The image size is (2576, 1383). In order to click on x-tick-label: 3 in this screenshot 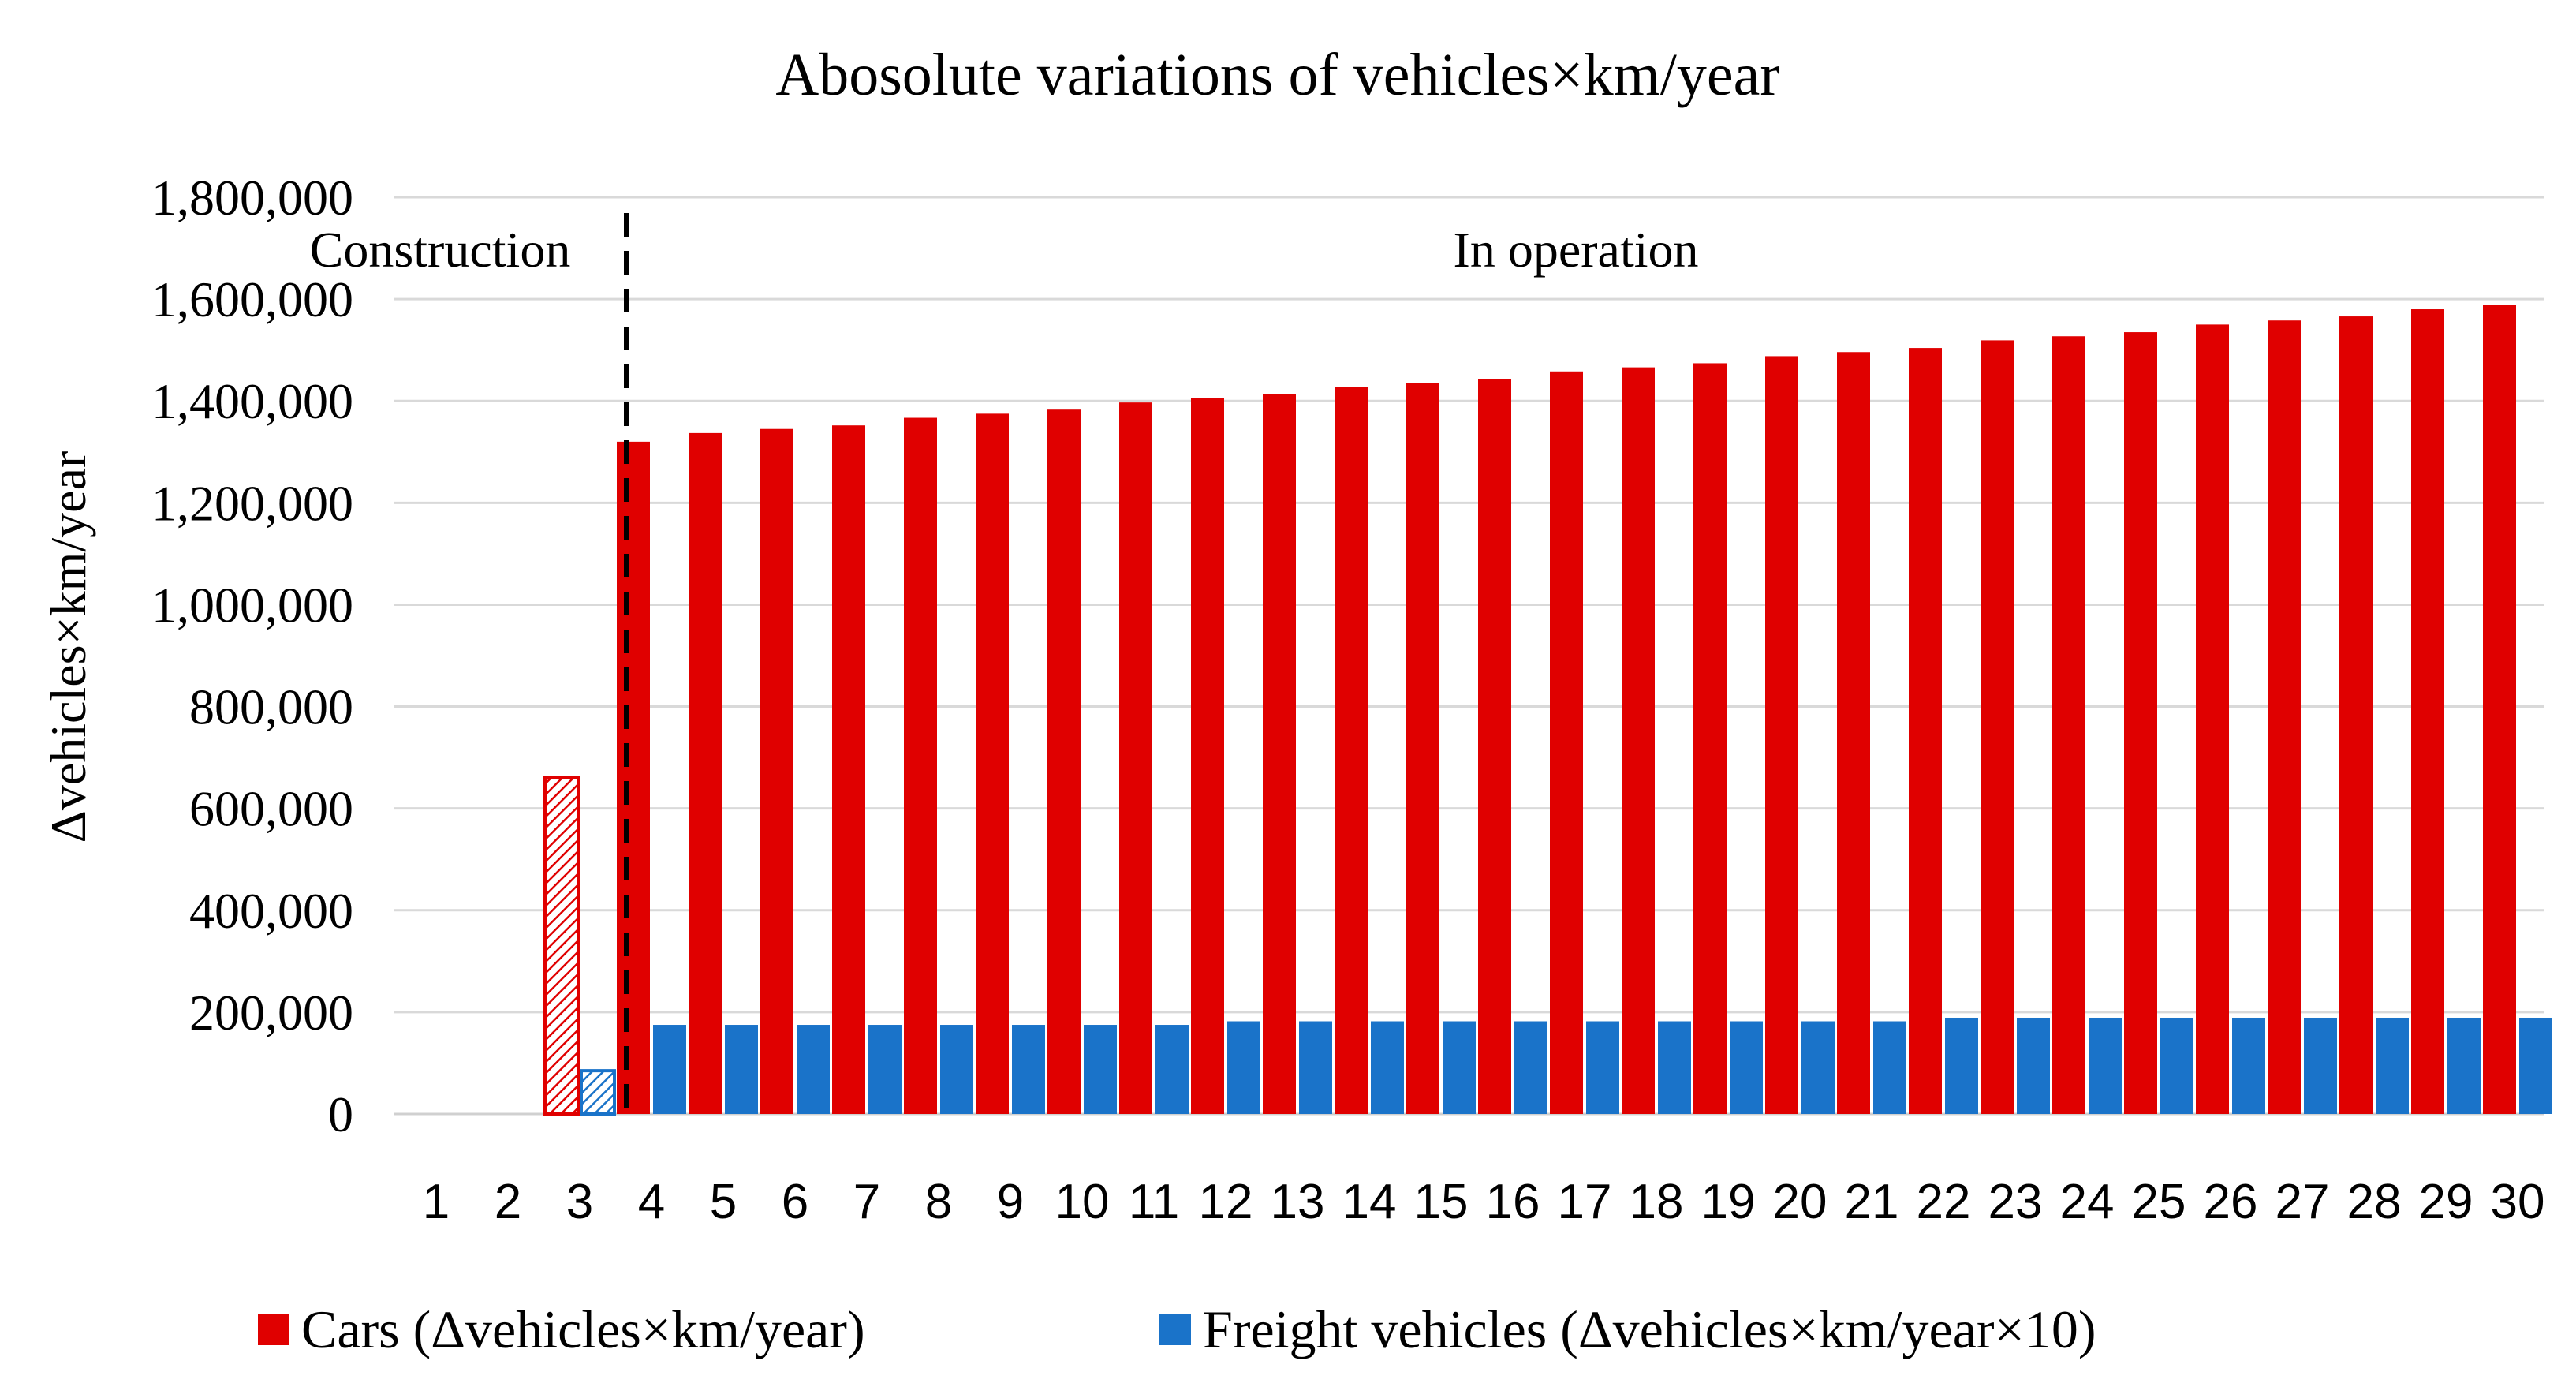, I will do `click(579, 1202)`.